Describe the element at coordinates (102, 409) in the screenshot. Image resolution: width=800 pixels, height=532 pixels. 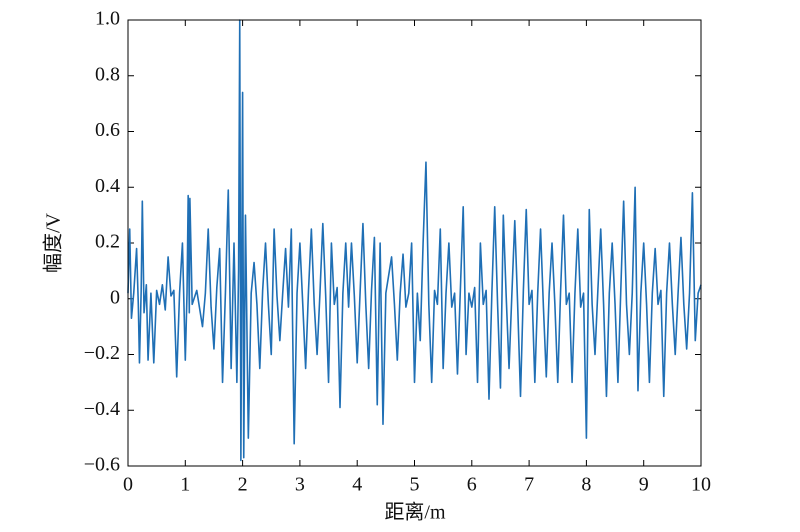
I see `y-tick-label: −0.4` at that location.